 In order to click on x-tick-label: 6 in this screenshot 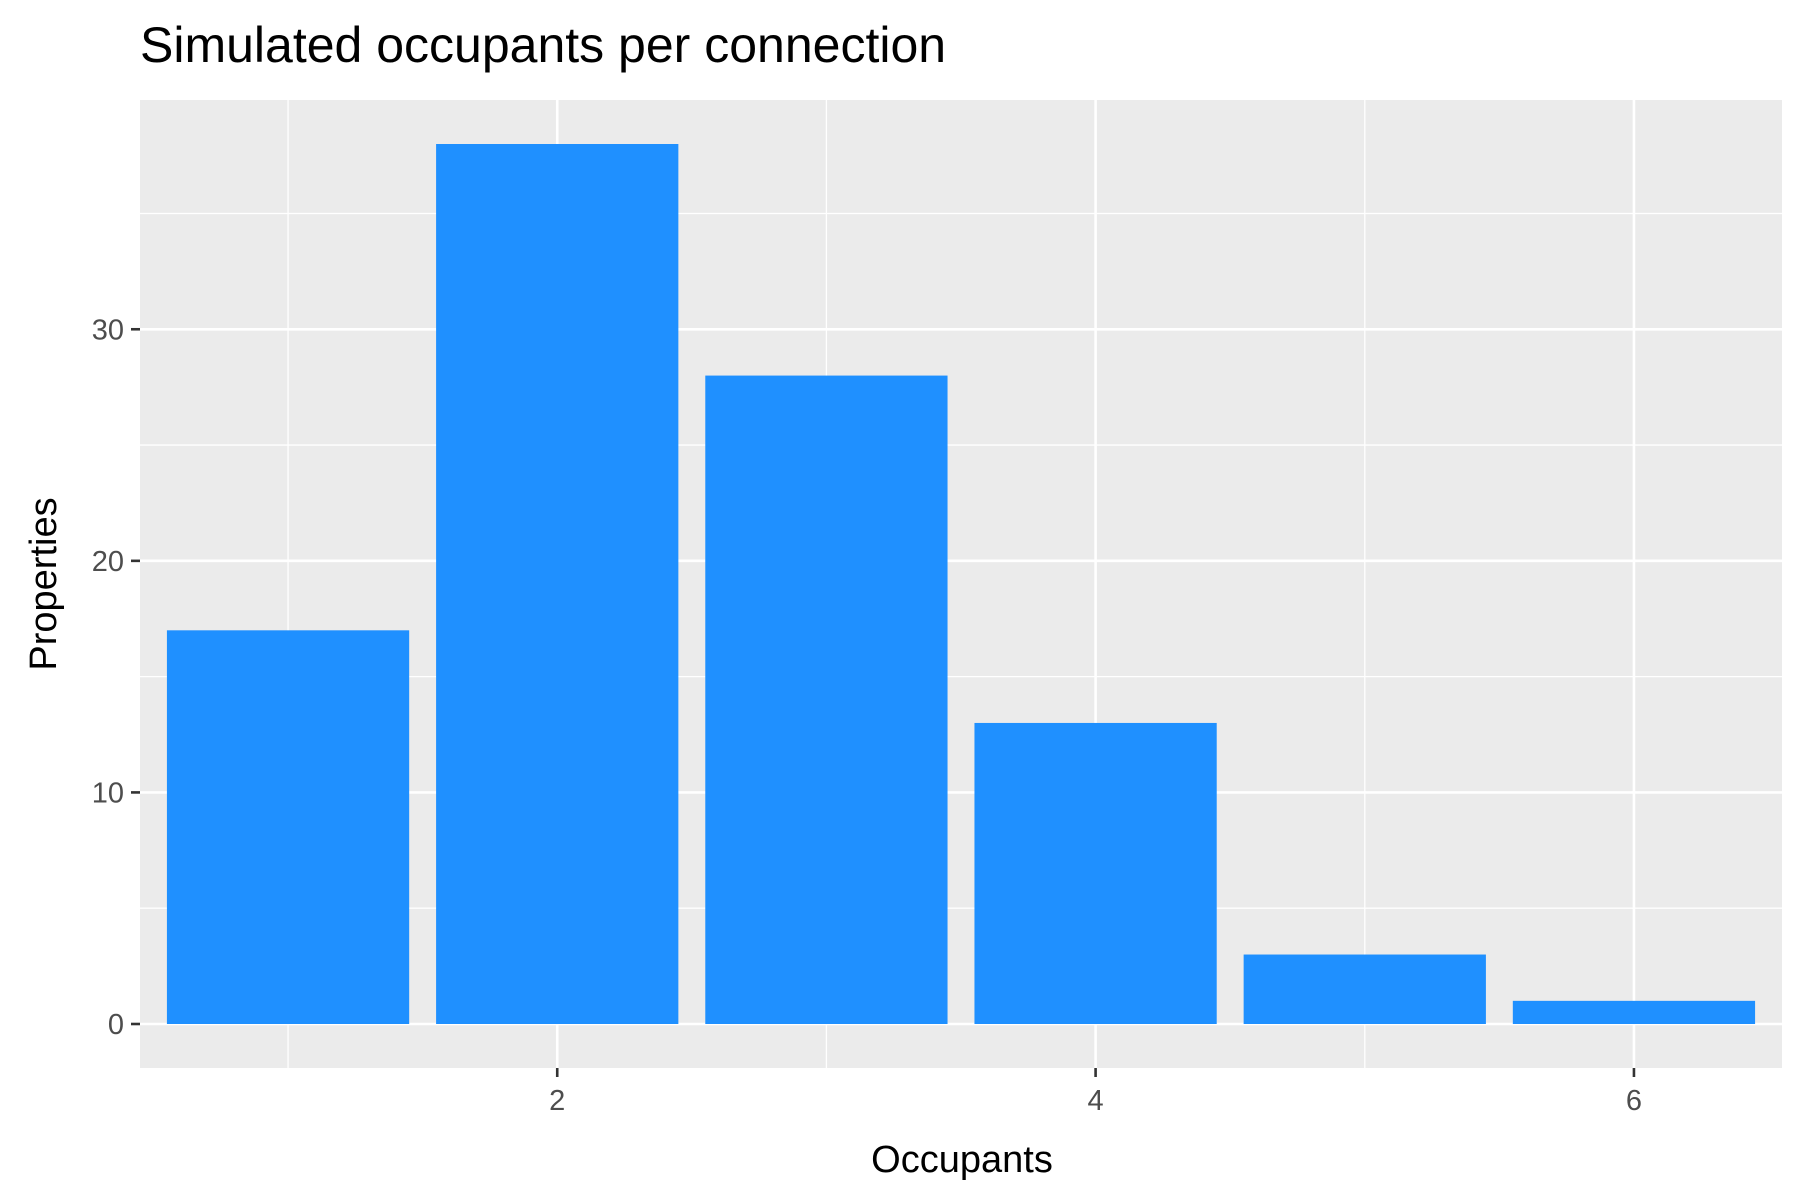, I will do `click(1634, 1101)`.